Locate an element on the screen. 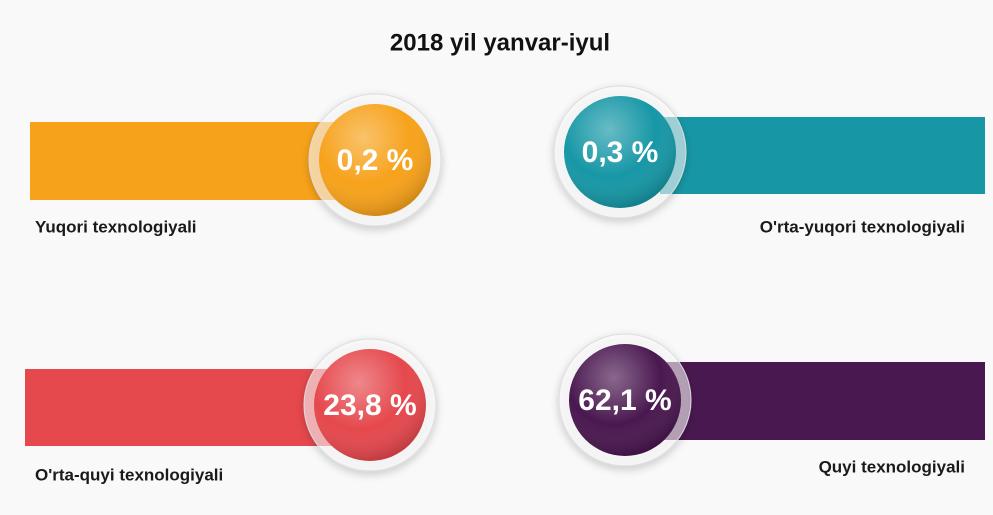  title: 2018 yil yanvar-iyul is located at coordinates (500, 42).